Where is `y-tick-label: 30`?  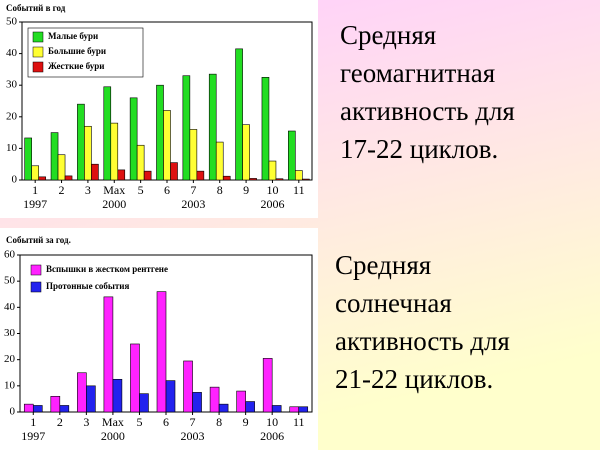
y-tick-label: 30 is located at coordinates (10, 333).